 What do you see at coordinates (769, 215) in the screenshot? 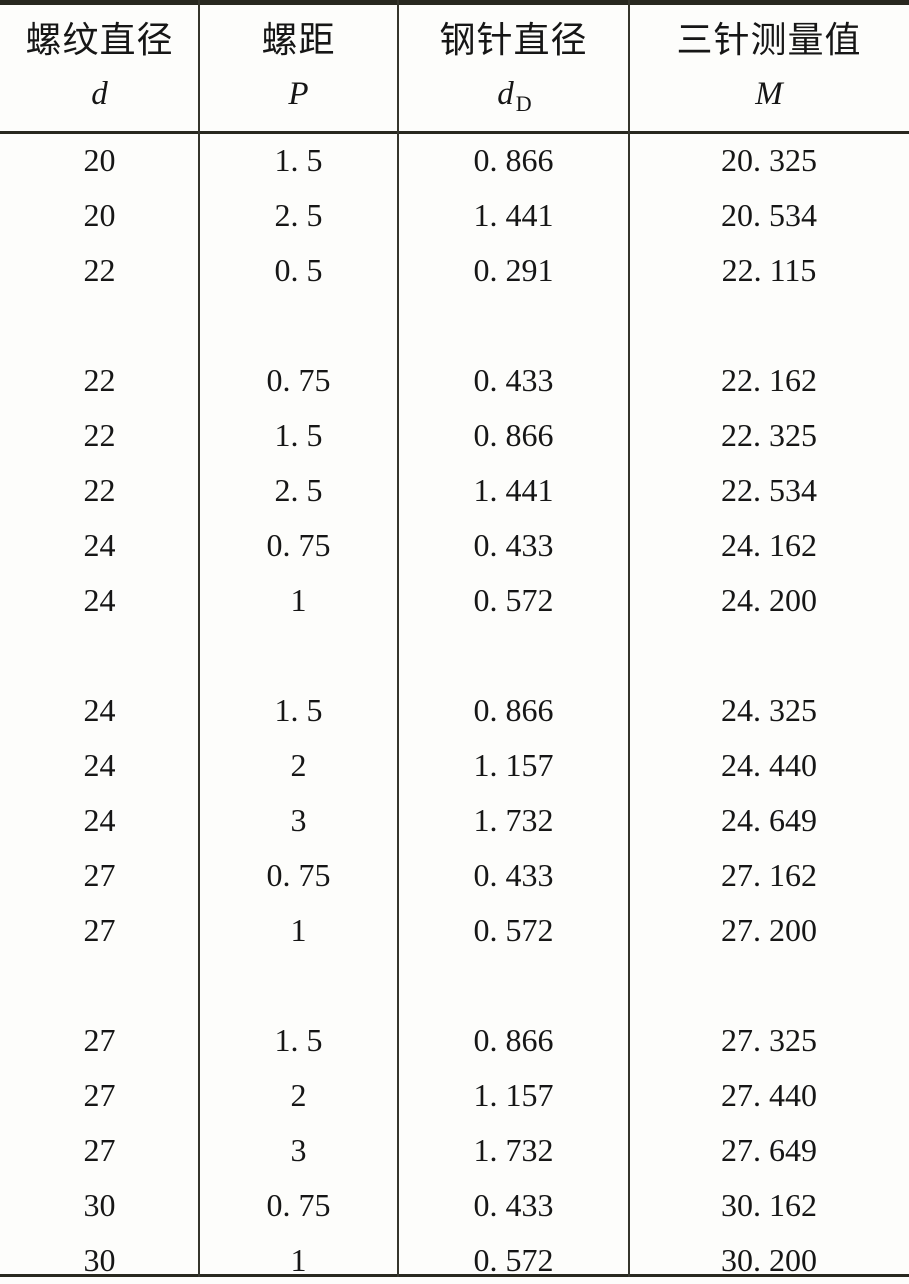
I see `table-cell: 20. 534` at bounding box center [769, 215].